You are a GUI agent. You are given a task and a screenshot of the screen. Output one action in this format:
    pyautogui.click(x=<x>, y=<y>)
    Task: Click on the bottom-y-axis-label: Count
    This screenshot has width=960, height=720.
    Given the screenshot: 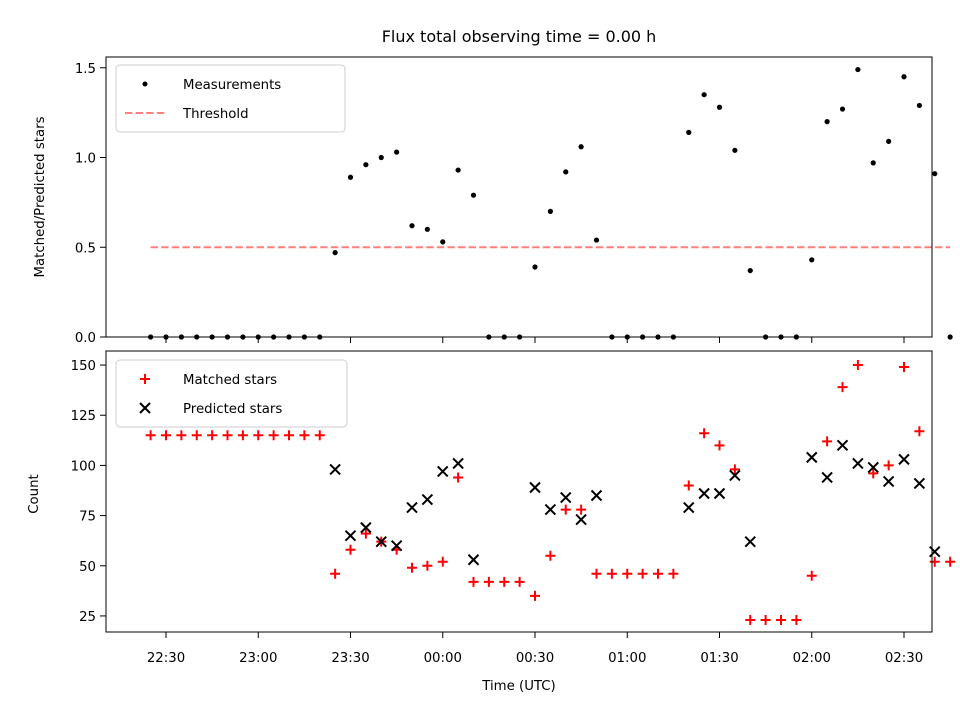 What is the action you would take?
    pyautogui.click(x=34, y=494)
    